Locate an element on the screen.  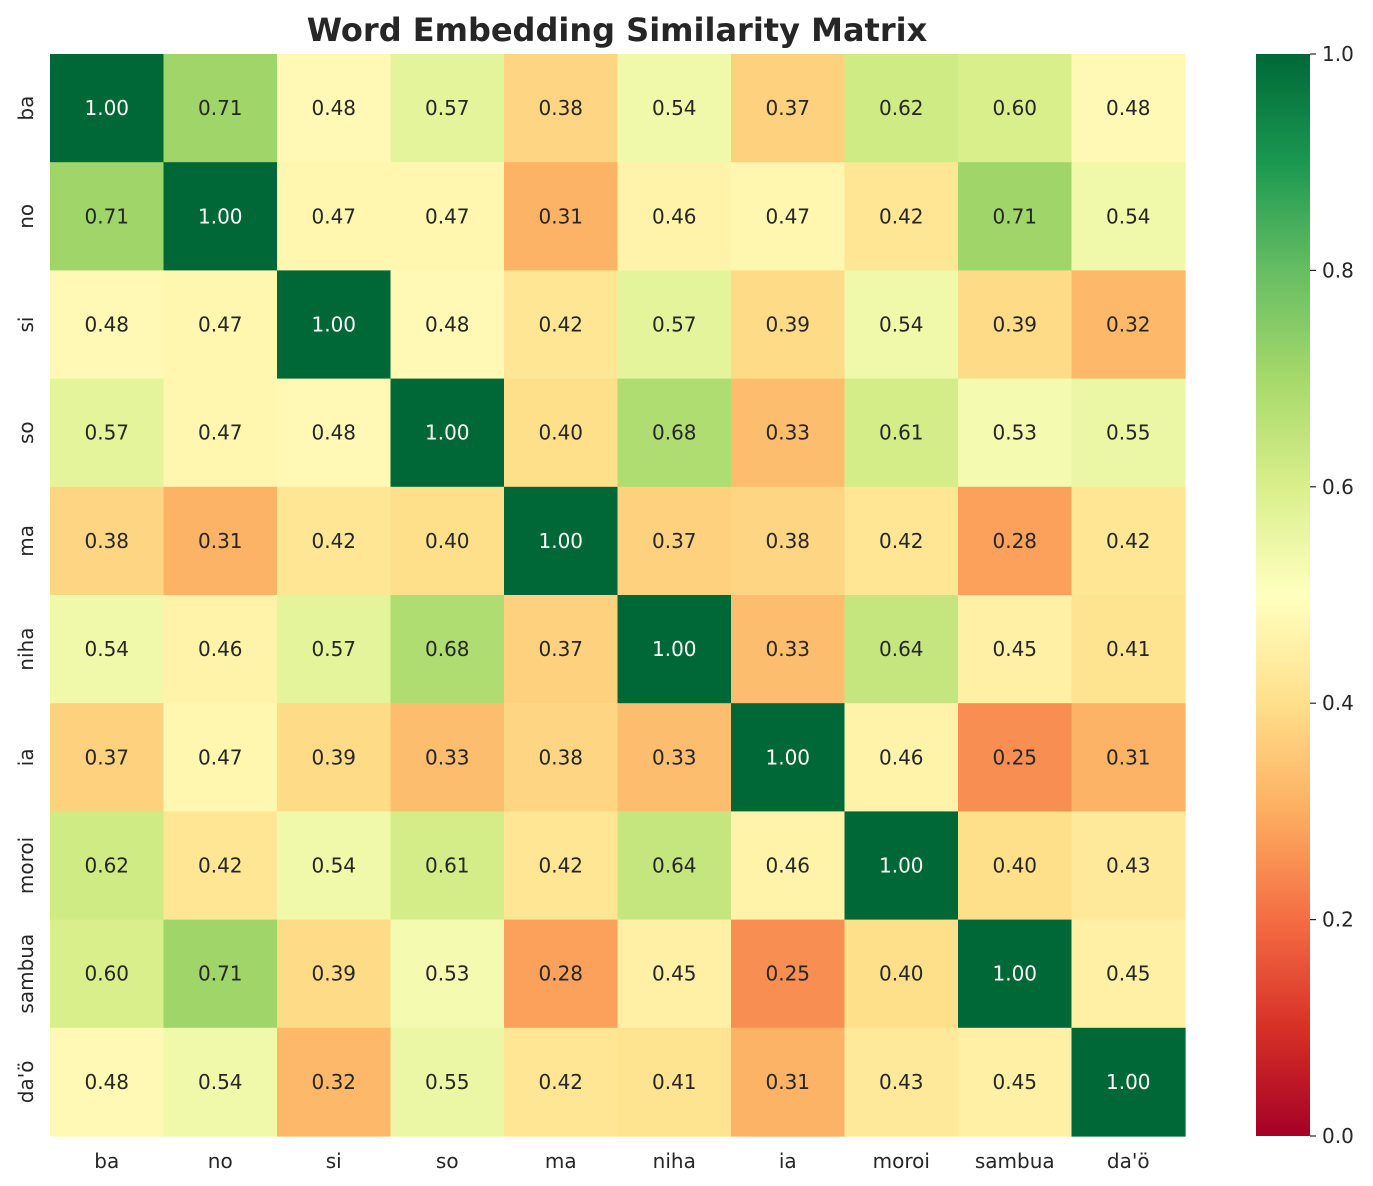
cell-value-label: 0.53 is located at coordinates (1014, 433).